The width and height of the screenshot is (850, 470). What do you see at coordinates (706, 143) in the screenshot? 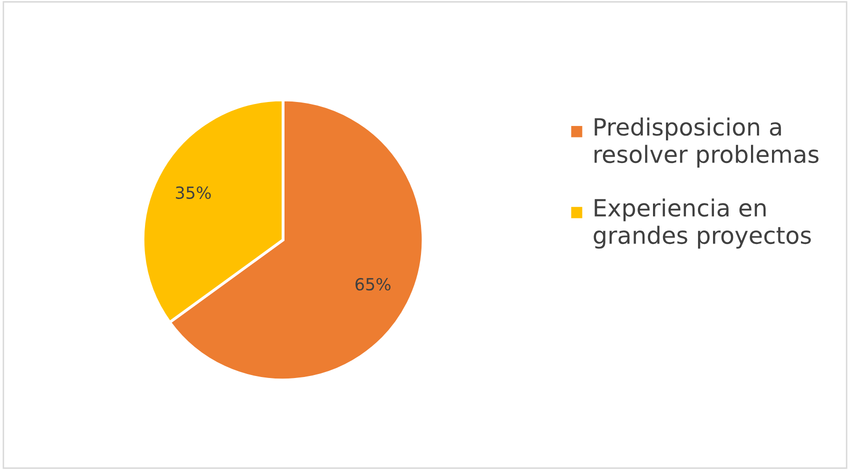
I see `legend-label: Predisposicion a resolver problemas` at bounding box center [706, 143].